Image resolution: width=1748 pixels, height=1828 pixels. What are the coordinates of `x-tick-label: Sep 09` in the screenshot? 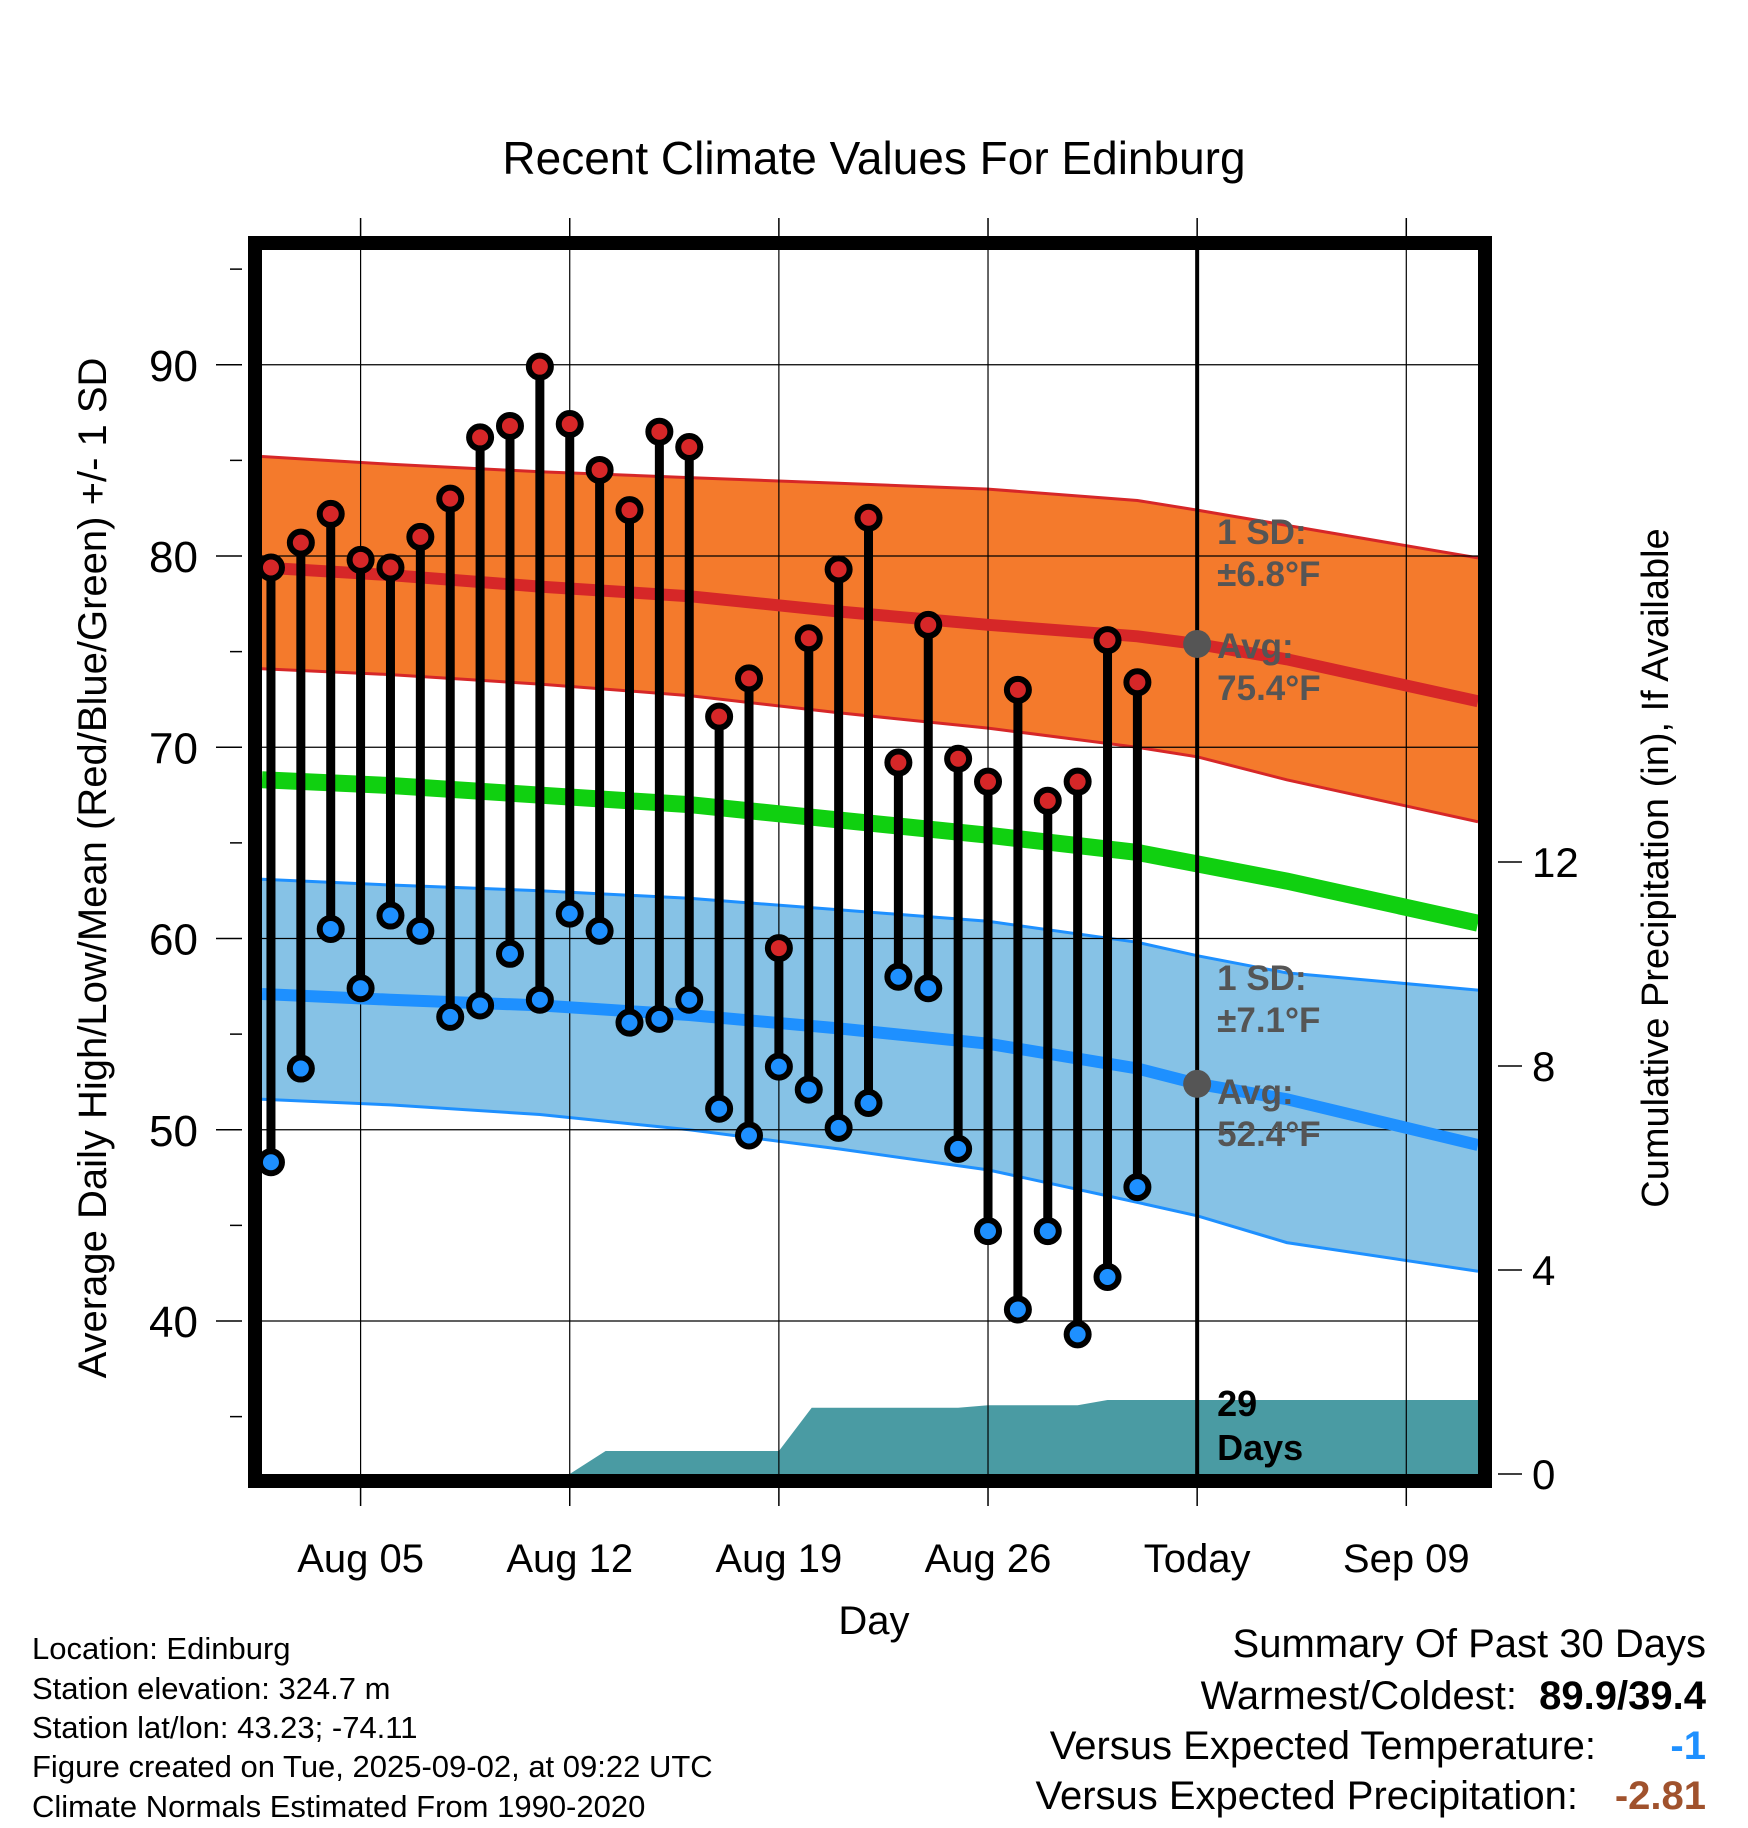 It's located at (1406, 1559).